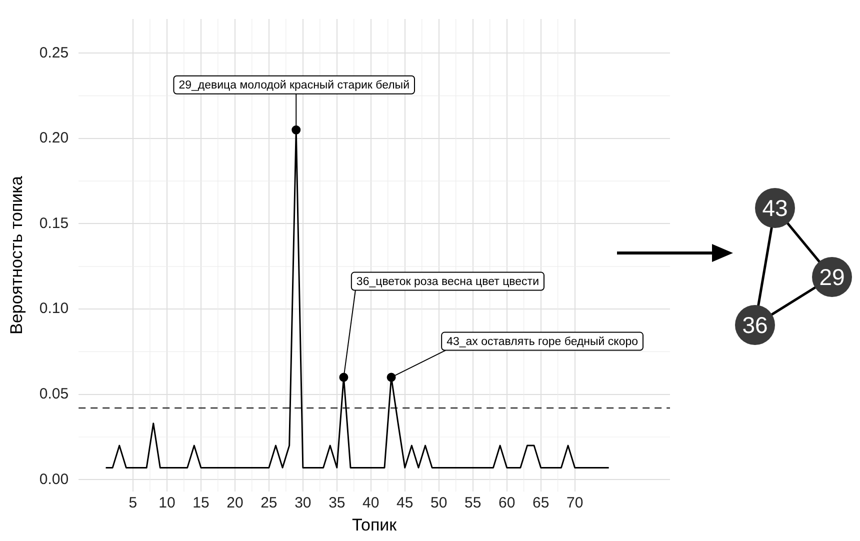  Describe the element at coordinates (507, 503) in the screenshot. I see `x-tick-label: 60` at that location.